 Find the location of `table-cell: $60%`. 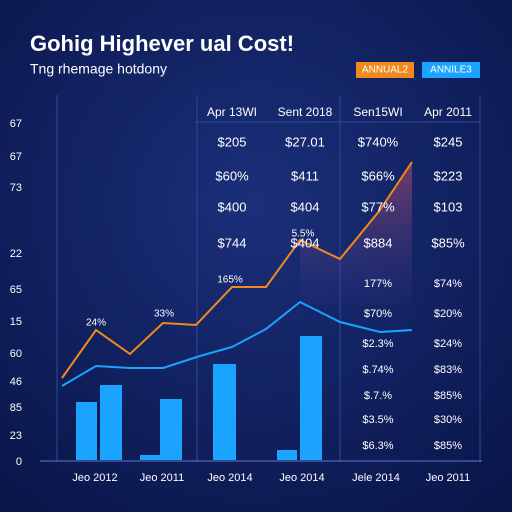

table-cell: $60% is located at coordinates (232, 175).